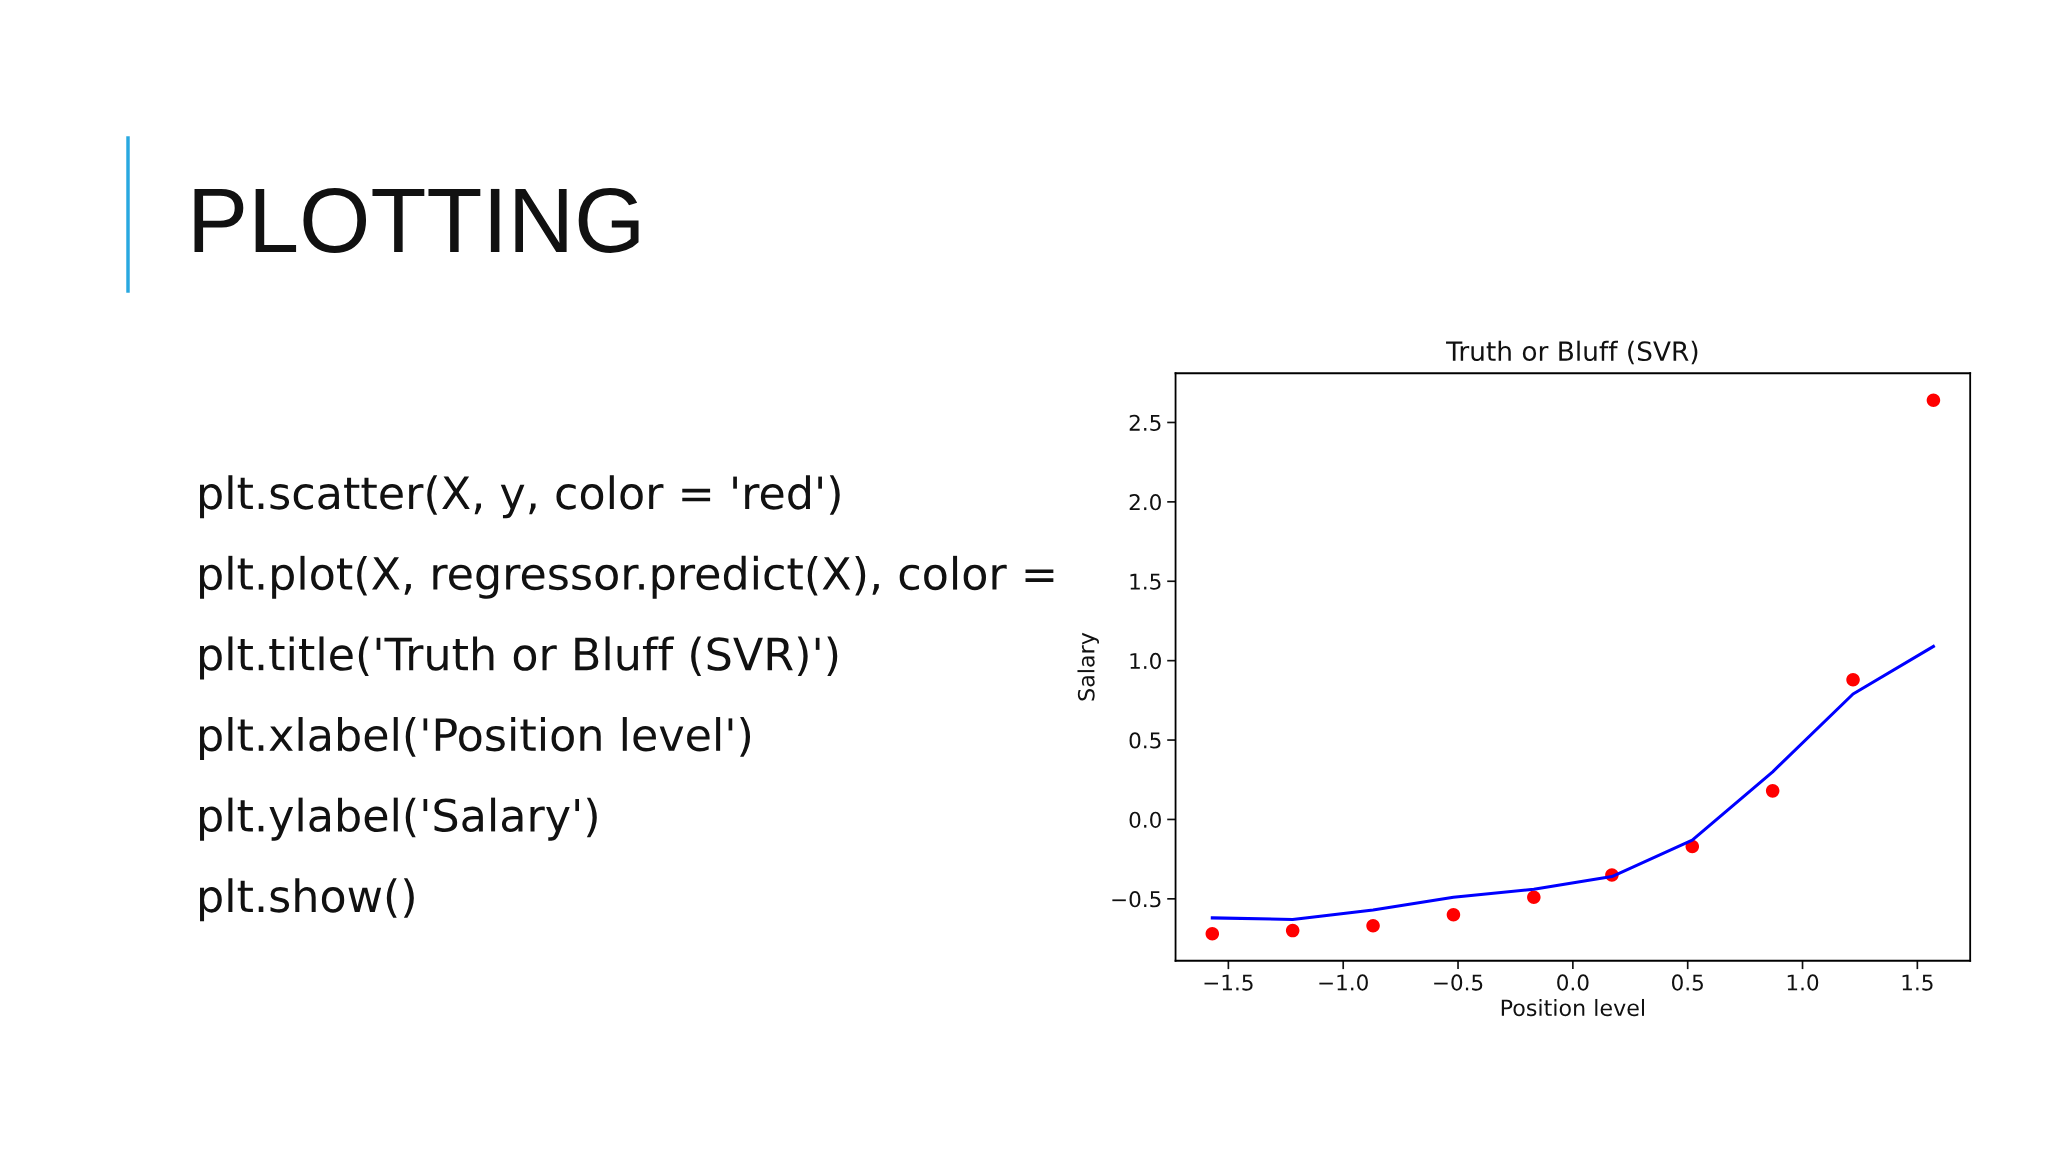  Describe the element at coordinates (520, 497) in the screenshot. I see `text: plt.scatter(X, y, color = 'red')` at that location.